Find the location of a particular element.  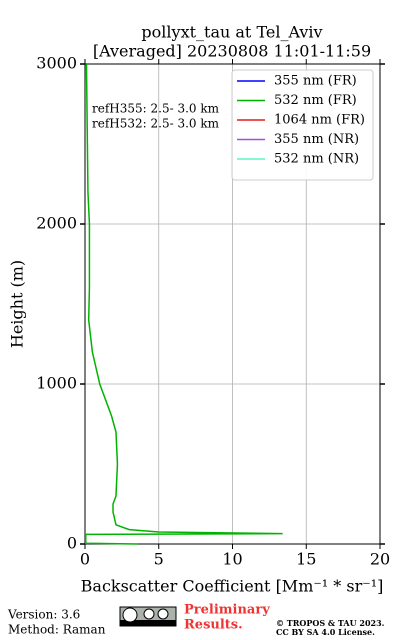

y-tick-label: 0 is located at coordinates (72, 543).